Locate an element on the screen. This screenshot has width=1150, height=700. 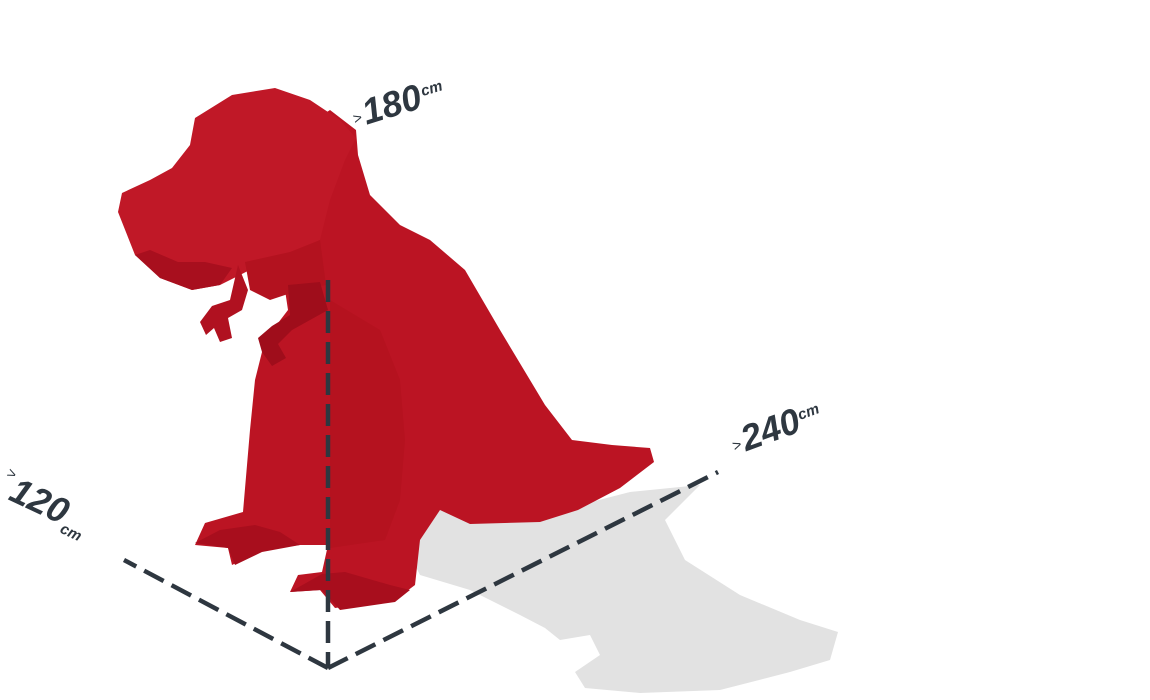
ground-shadow is located at coordinates (621, 589).